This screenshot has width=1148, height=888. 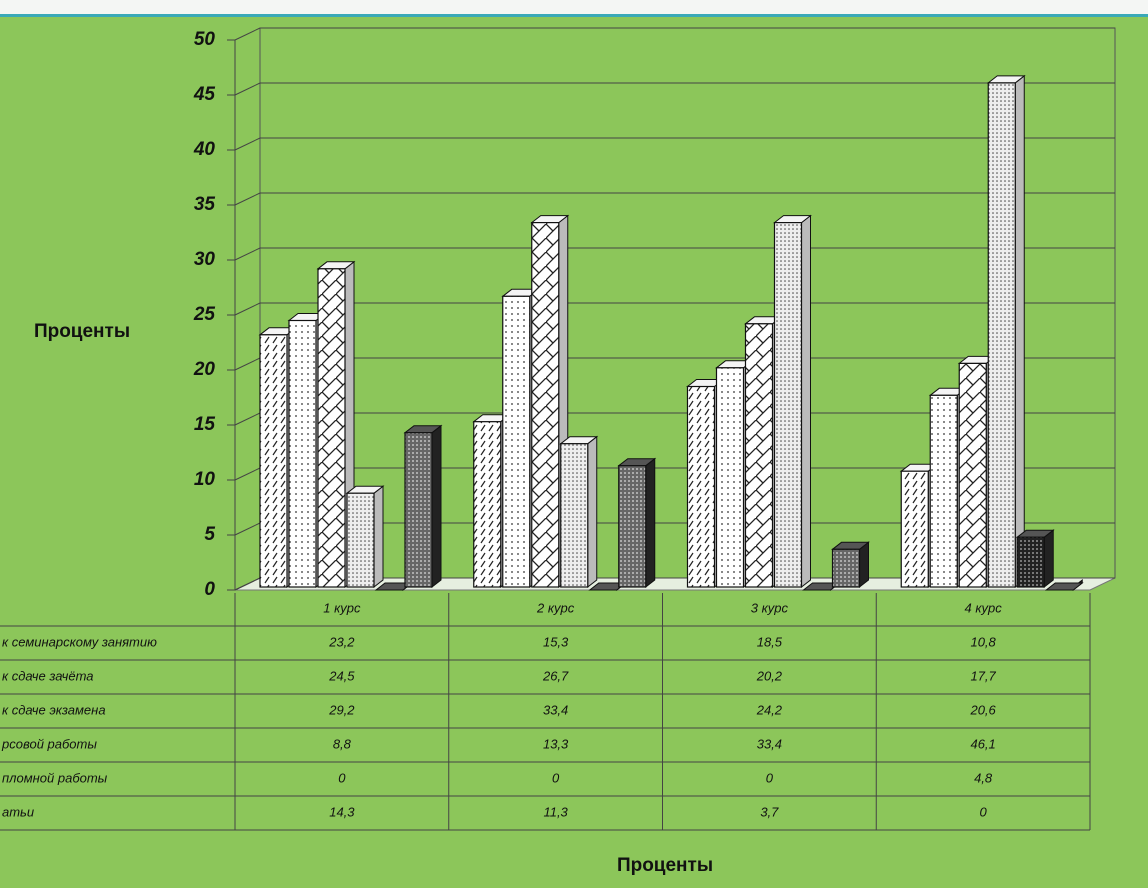 I want to click on y-tick-label: 50, so click(x=205, y=39).